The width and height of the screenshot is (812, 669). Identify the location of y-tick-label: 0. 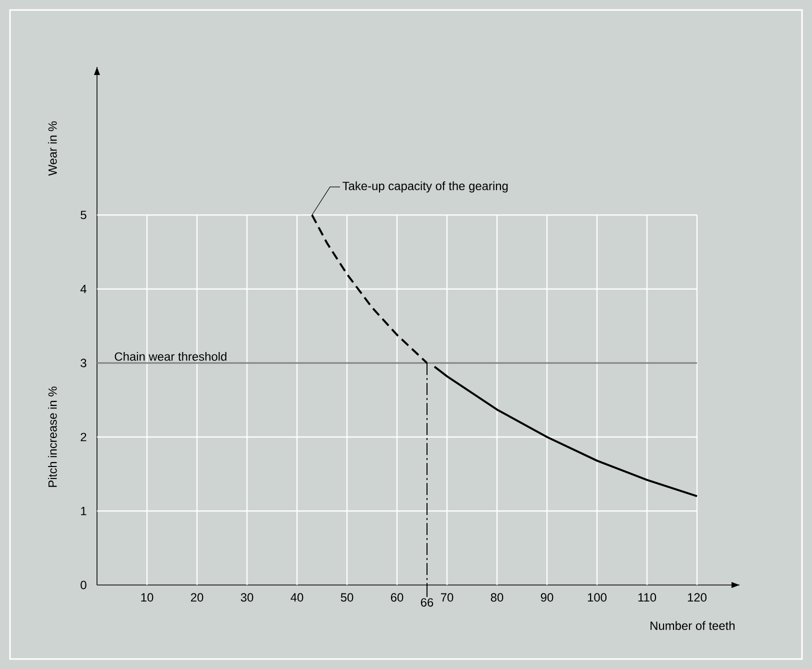
(83, 585).